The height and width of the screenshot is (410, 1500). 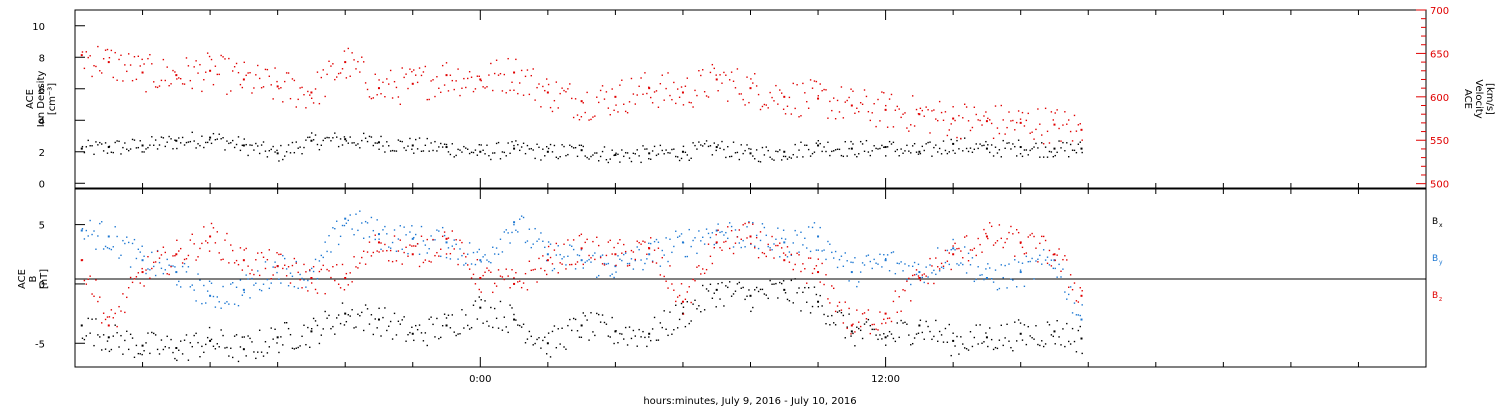 I want to click on density-tick-label: 4, so click(x=42, y=121).